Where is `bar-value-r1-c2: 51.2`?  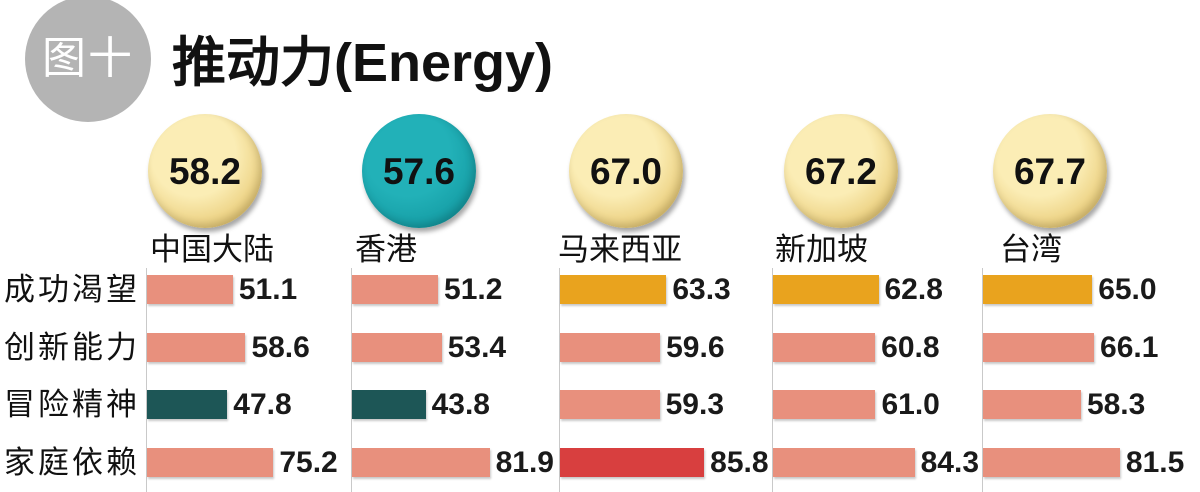
bar-value-r1-c2: 51.2 is located at coordinates (473, 289).